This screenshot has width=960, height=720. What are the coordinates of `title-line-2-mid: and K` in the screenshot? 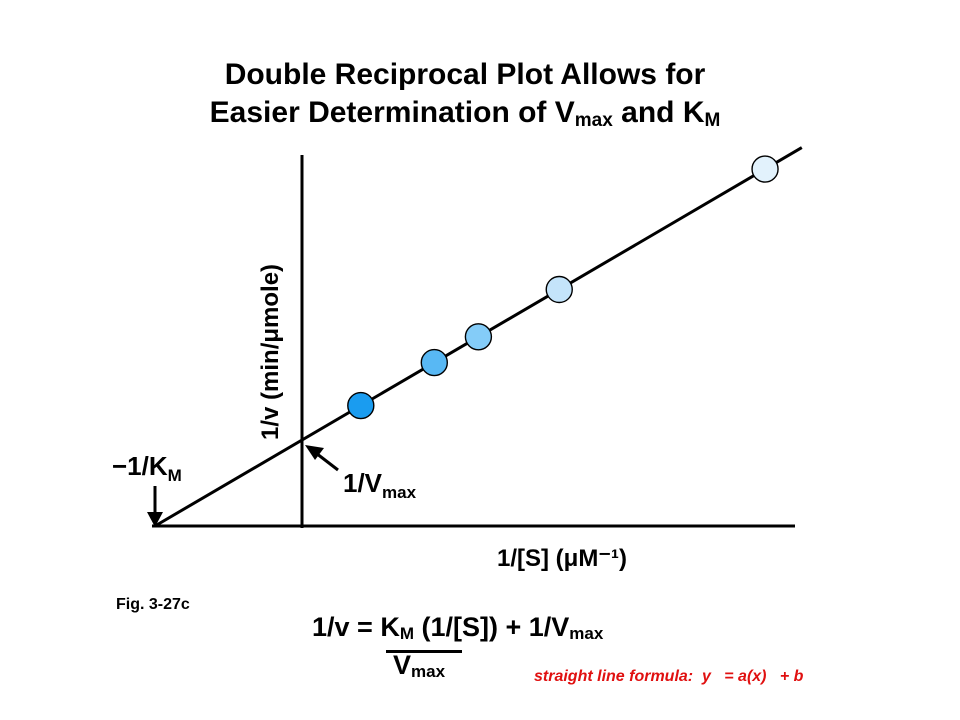 It's located at (658, 112).